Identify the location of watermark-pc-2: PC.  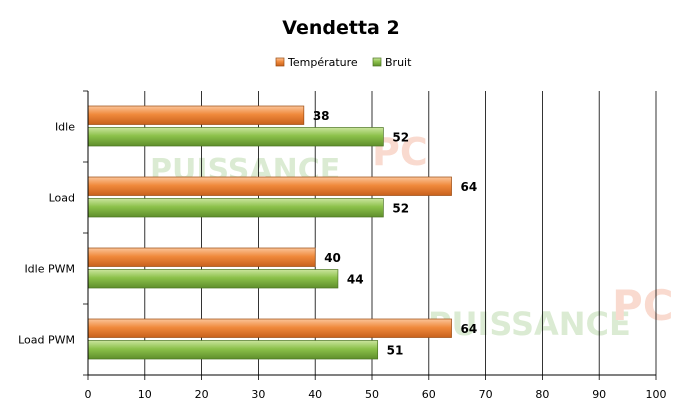
(643, 305).